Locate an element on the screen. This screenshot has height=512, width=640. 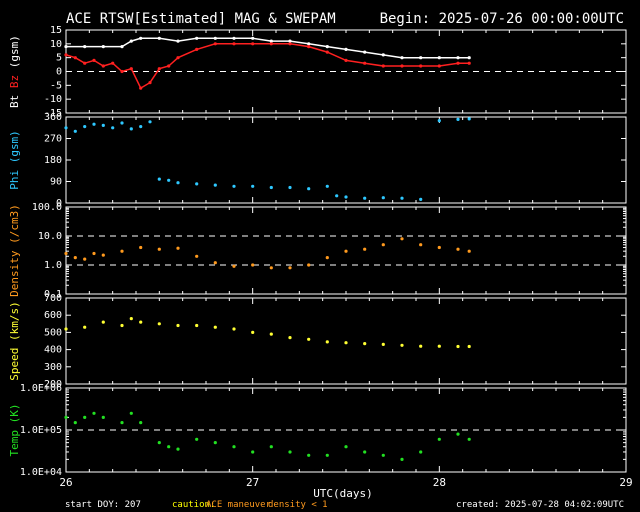
maneuver-label: ACE maneuver is located at coordinates (239, 505).